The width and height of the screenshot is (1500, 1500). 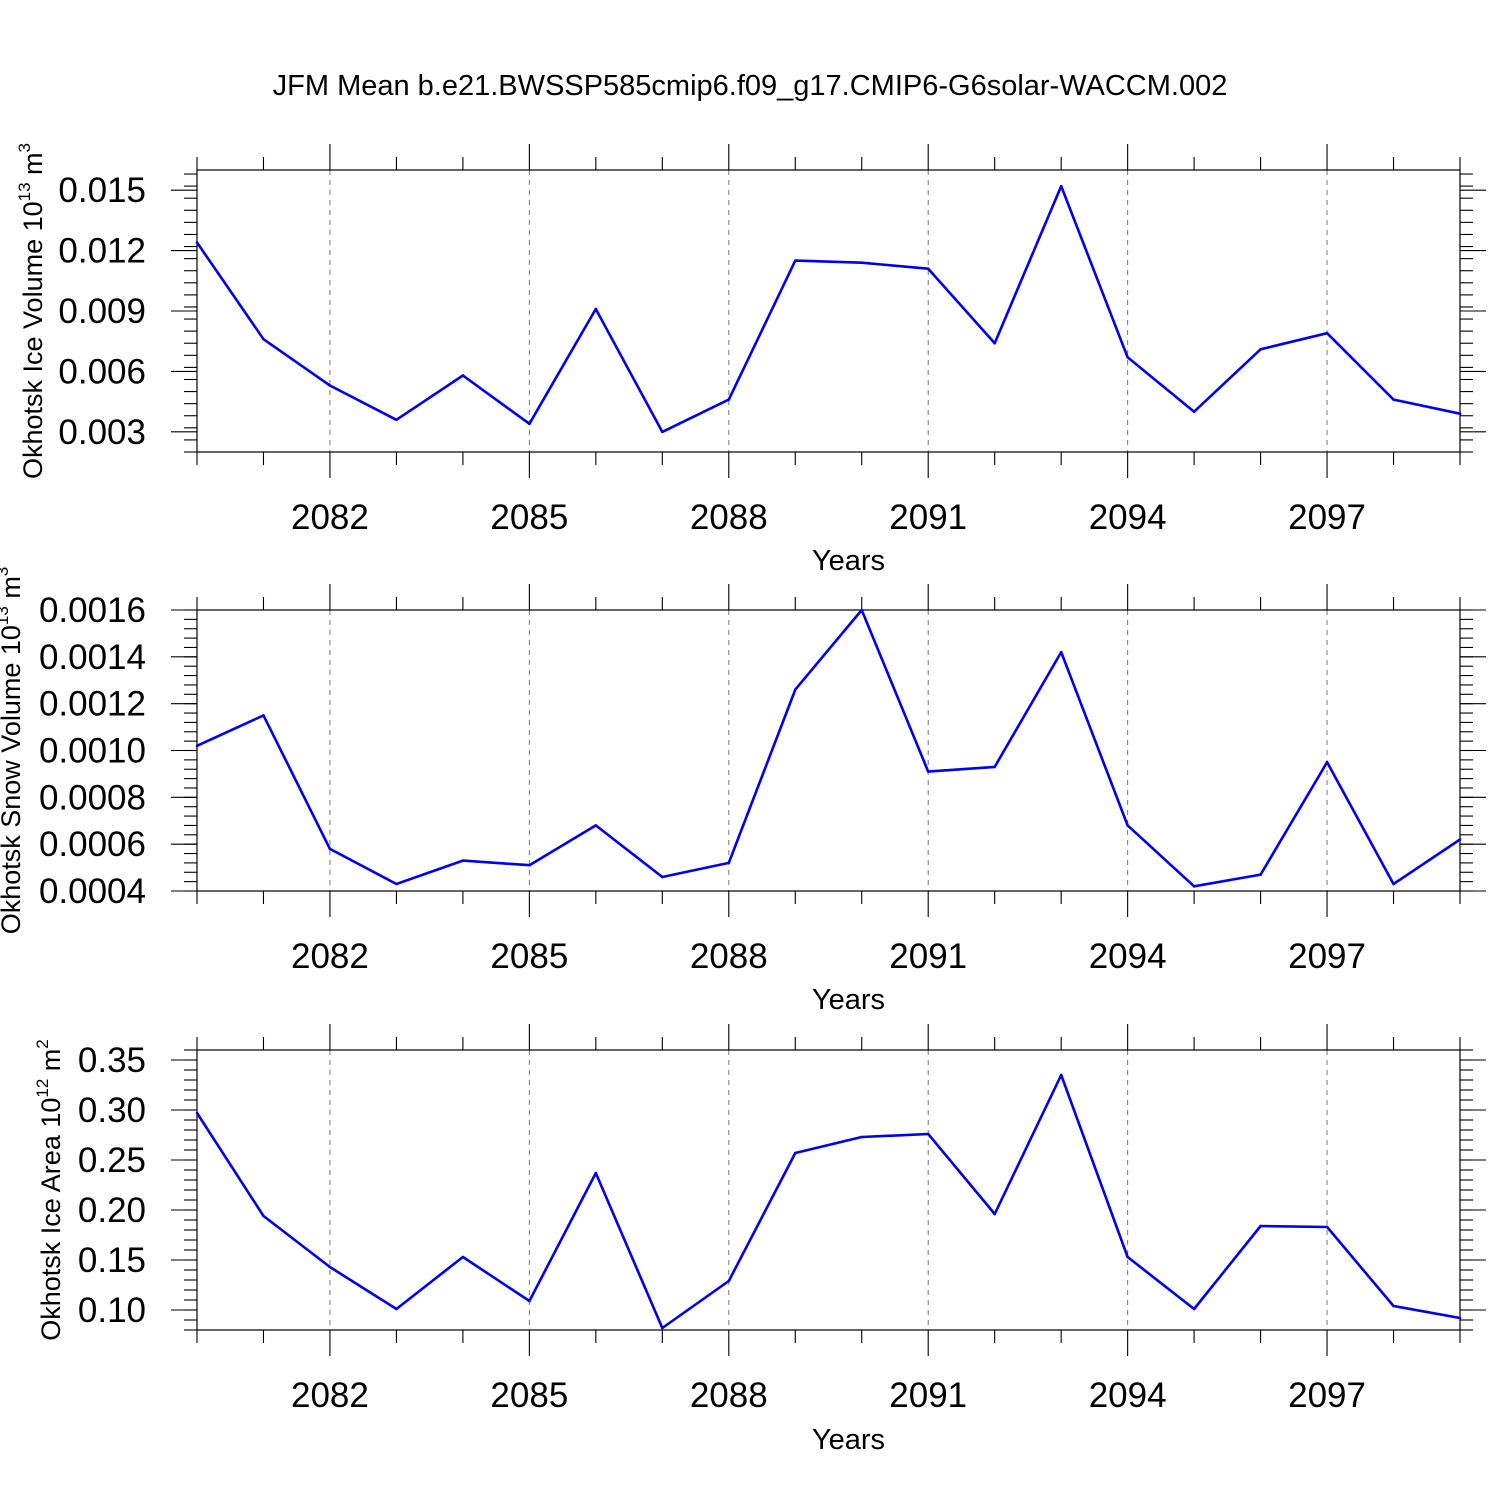 I want to click on y-axis-label: Okhotsk Snow Volume 1013 m3, so click(x=13, y=751).